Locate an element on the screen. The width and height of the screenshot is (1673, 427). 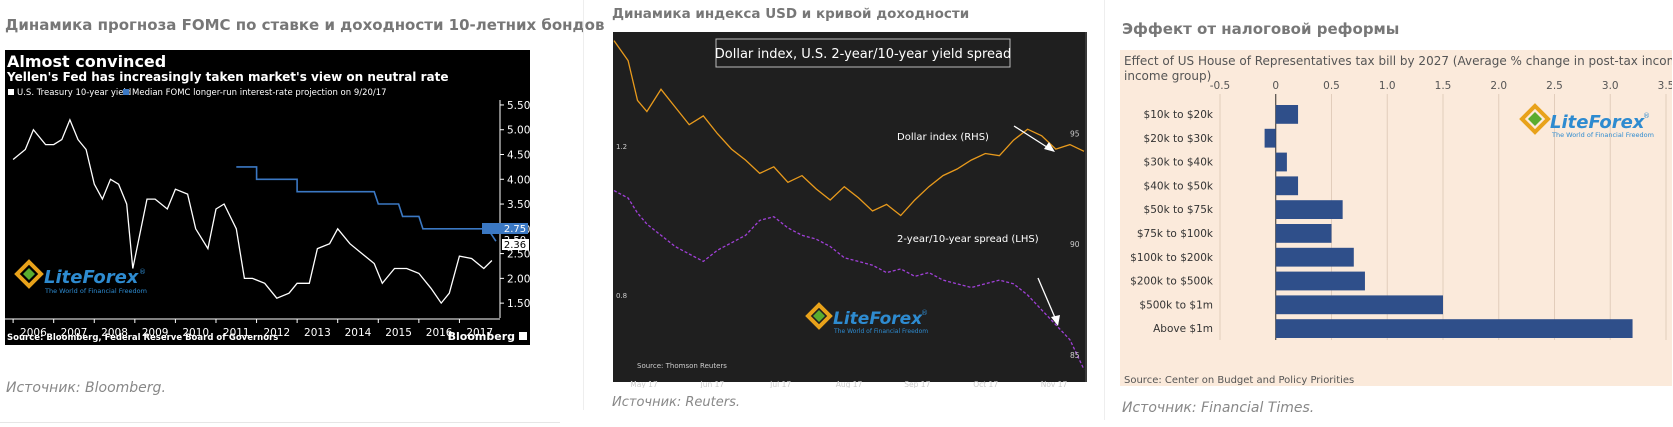
end-label-fomc: 2.75 is located at coordinates (515, 229).